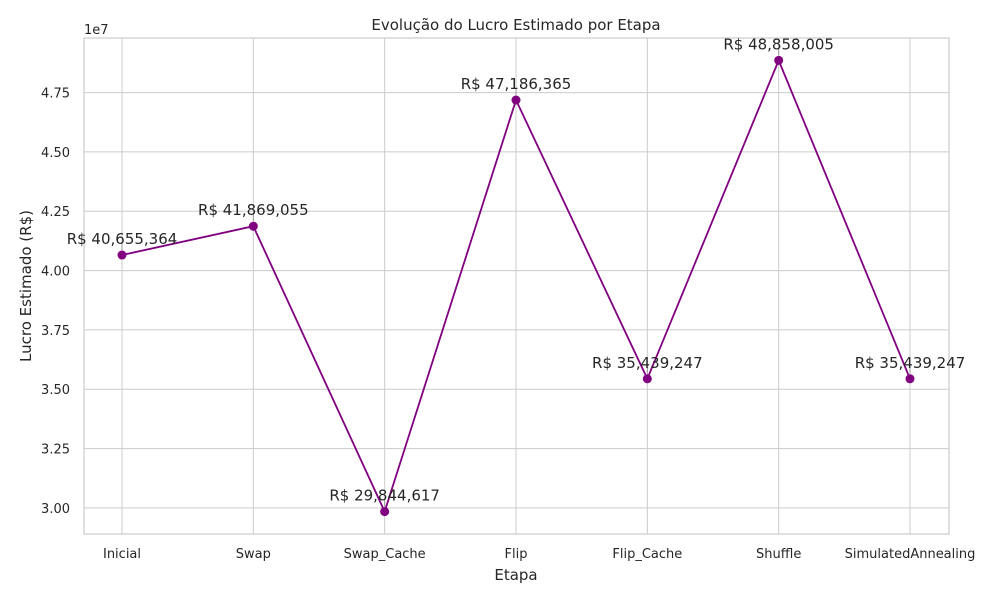 The width and height of the screenshot is (1000, 600). I want to click on y-tick-label: 3.50, so click(55, 390).